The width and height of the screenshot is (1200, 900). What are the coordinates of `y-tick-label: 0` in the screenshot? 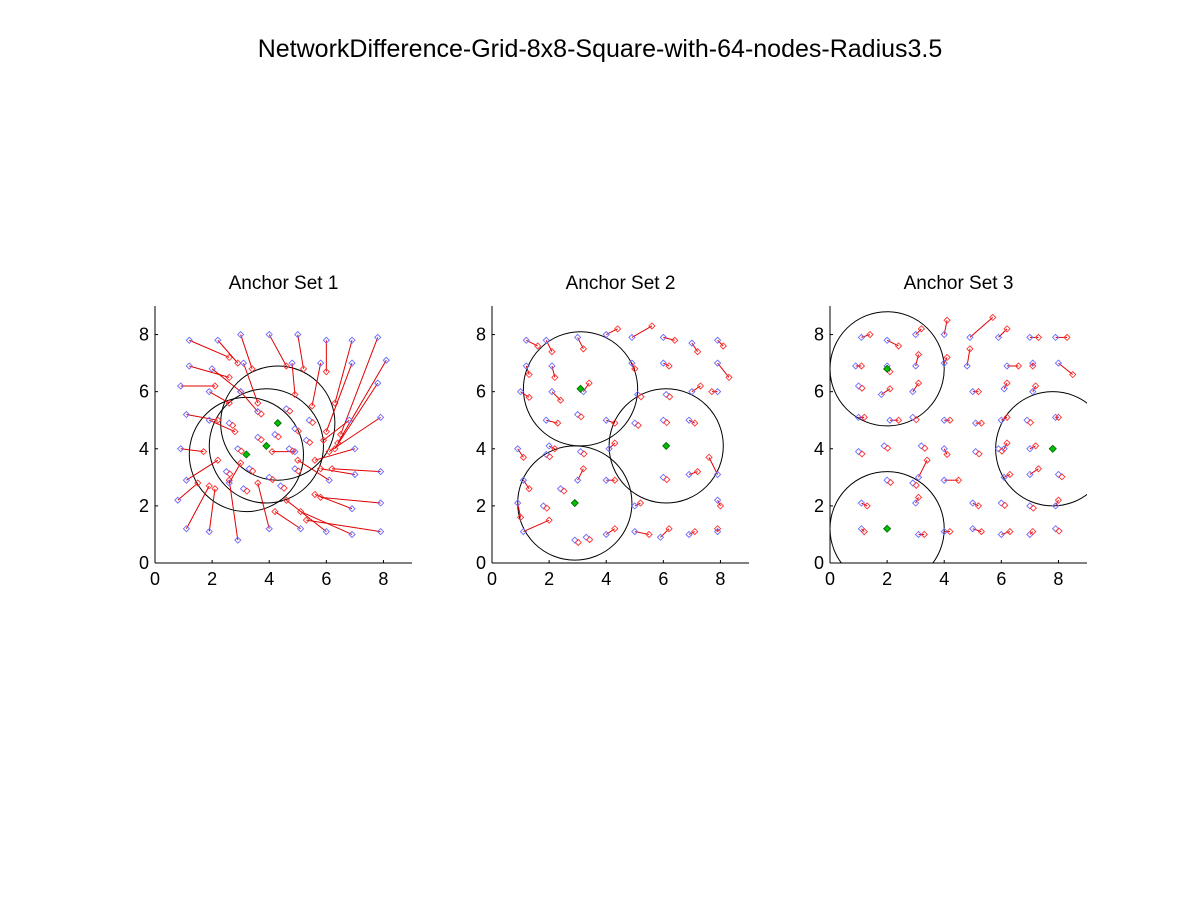 It's located at (819, 563).